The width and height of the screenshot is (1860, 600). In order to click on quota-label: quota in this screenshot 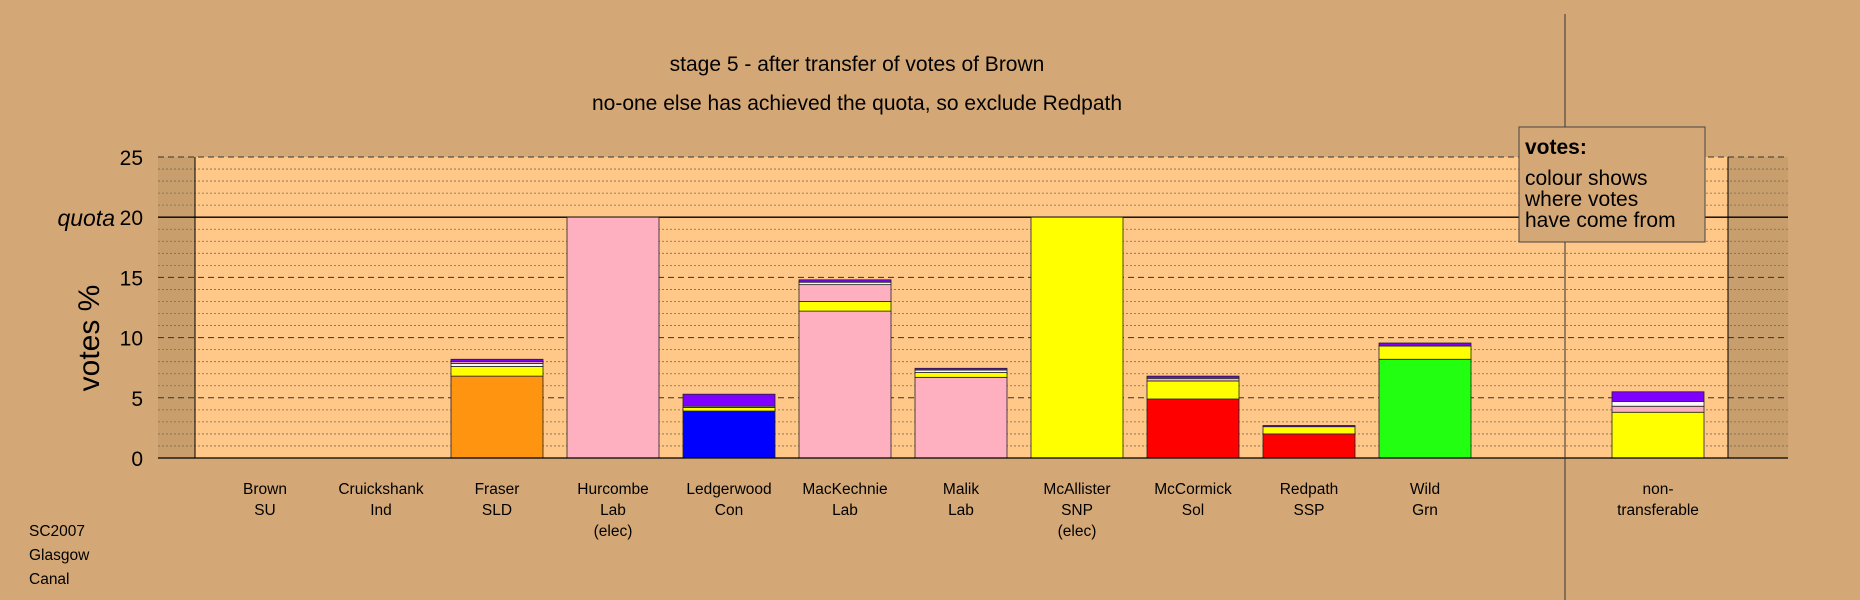, I will do `click(86, 218)`.